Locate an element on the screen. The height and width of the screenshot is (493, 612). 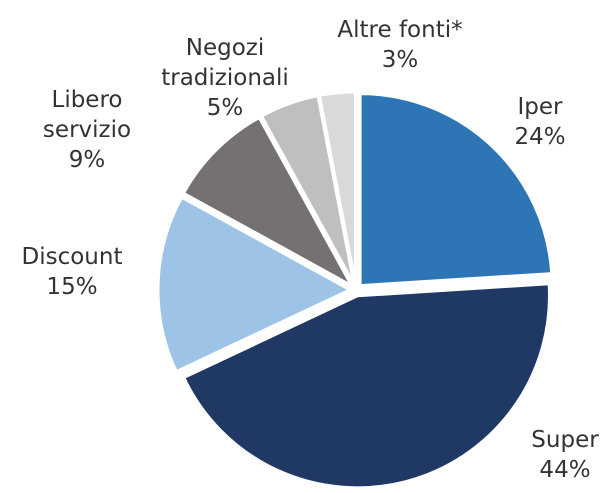
category-name: Discount is located at coordinates (72, 257).